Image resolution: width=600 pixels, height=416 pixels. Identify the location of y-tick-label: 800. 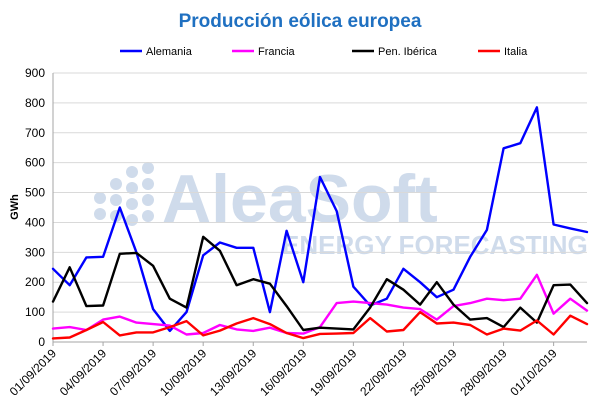
(35, 103).